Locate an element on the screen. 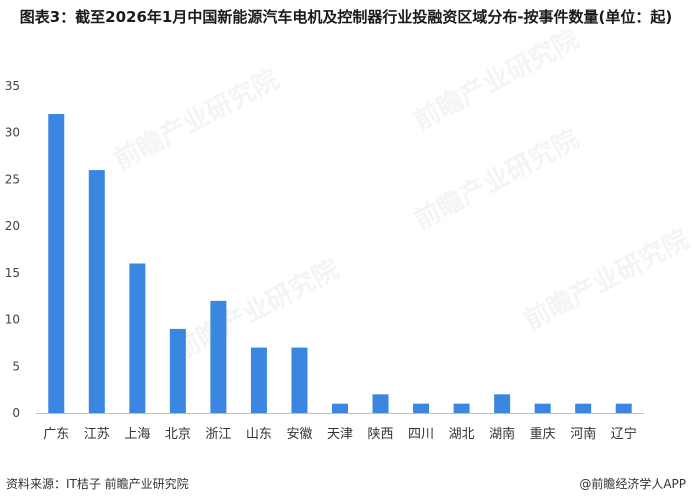 Image resolution: width=692 pixels, height=502 pixels. x-axis: 广东 江苏 上海 北京 浙江 山东 安徽 天津 陕西 四川 湖北 湖南 重庆 河南 辽宁 is located at coordinates (339, 434).